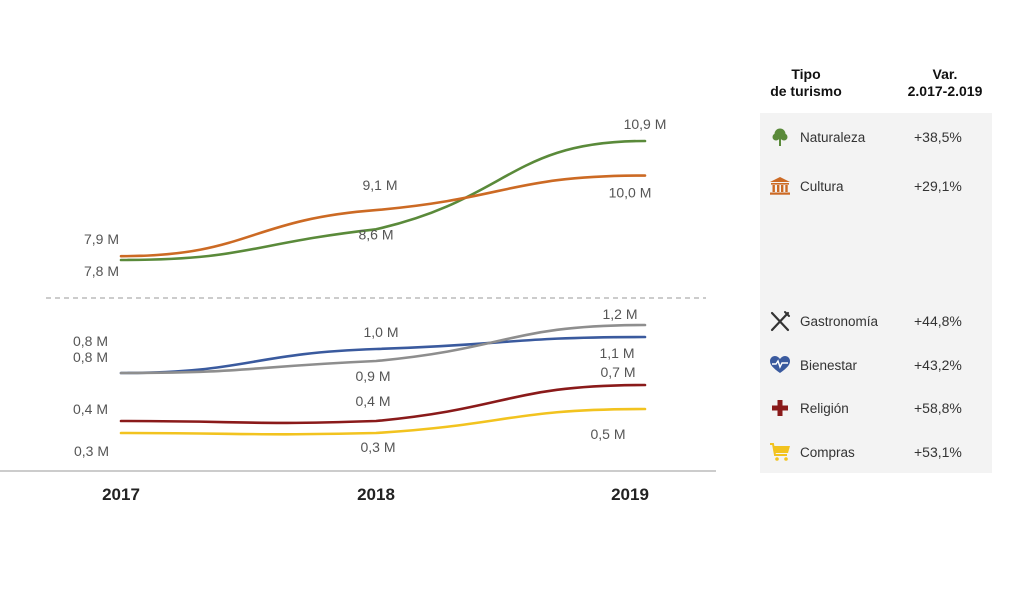 The image size is (1024, 604). Describe the element at coordinates (876, 408) in the screenshot. I see `table-row-religion: Religión +58,8%` at that location.